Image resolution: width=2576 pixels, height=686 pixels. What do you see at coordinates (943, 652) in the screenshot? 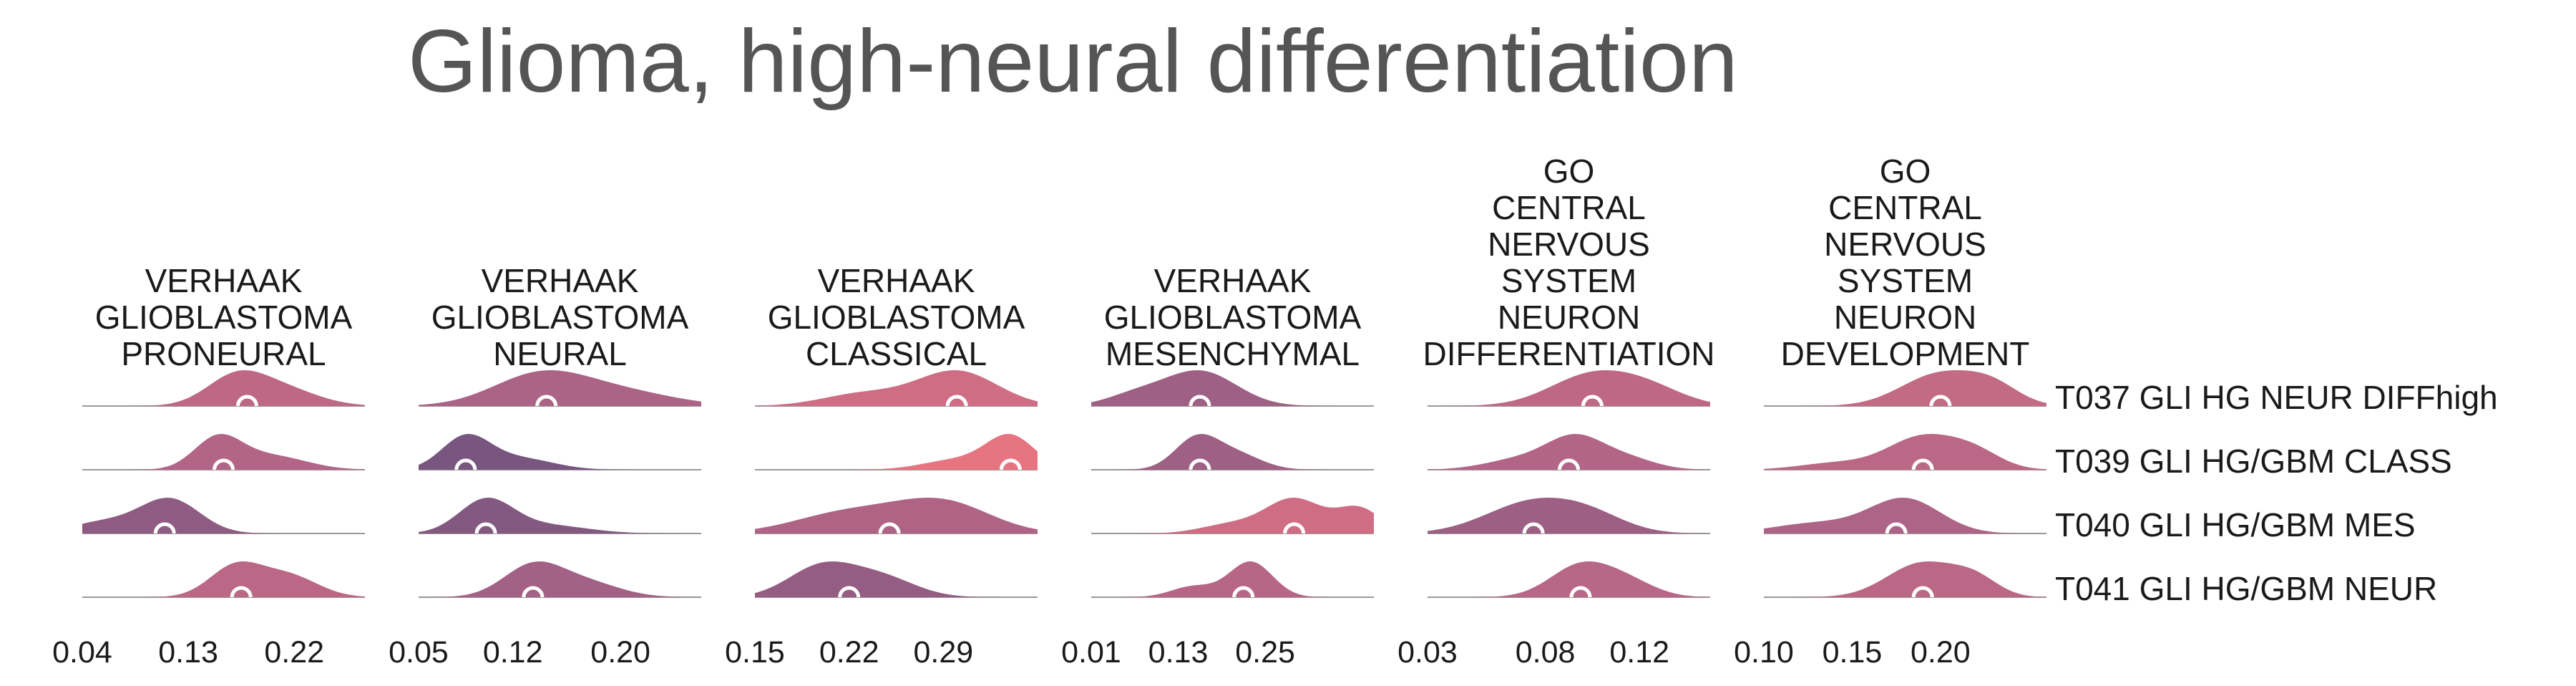
I see `x-tick-label: 0.29` at bounding box center [943, 652].